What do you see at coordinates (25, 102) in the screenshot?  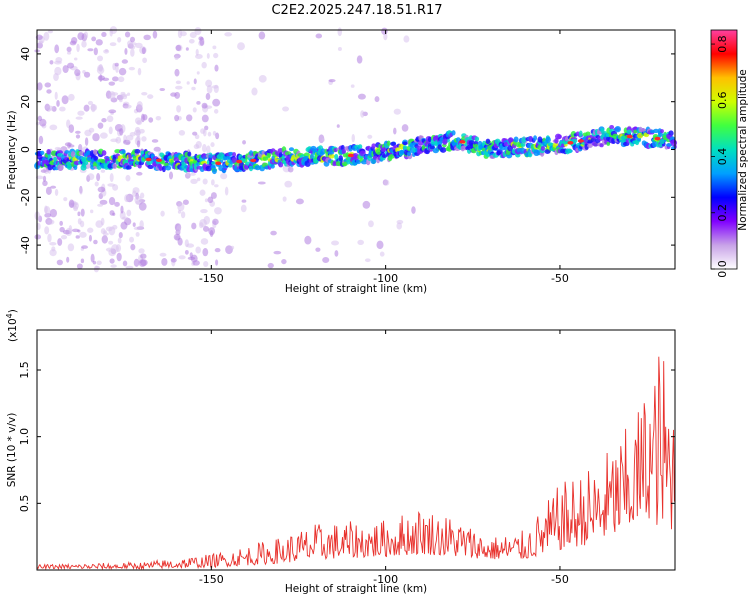 I see `spectrogram-ytick-label: 20` at bounding box center [25, 102].